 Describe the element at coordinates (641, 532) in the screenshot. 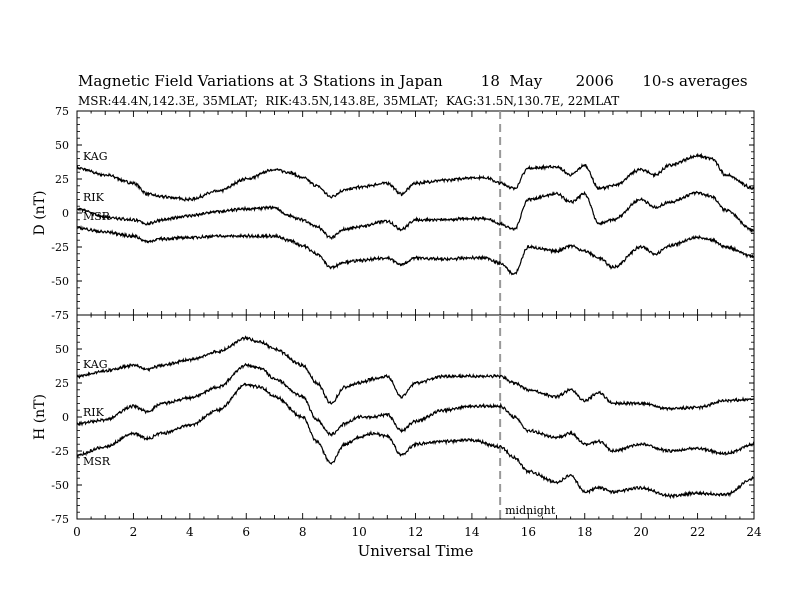

I see `x-tick-label: 20` at that location.